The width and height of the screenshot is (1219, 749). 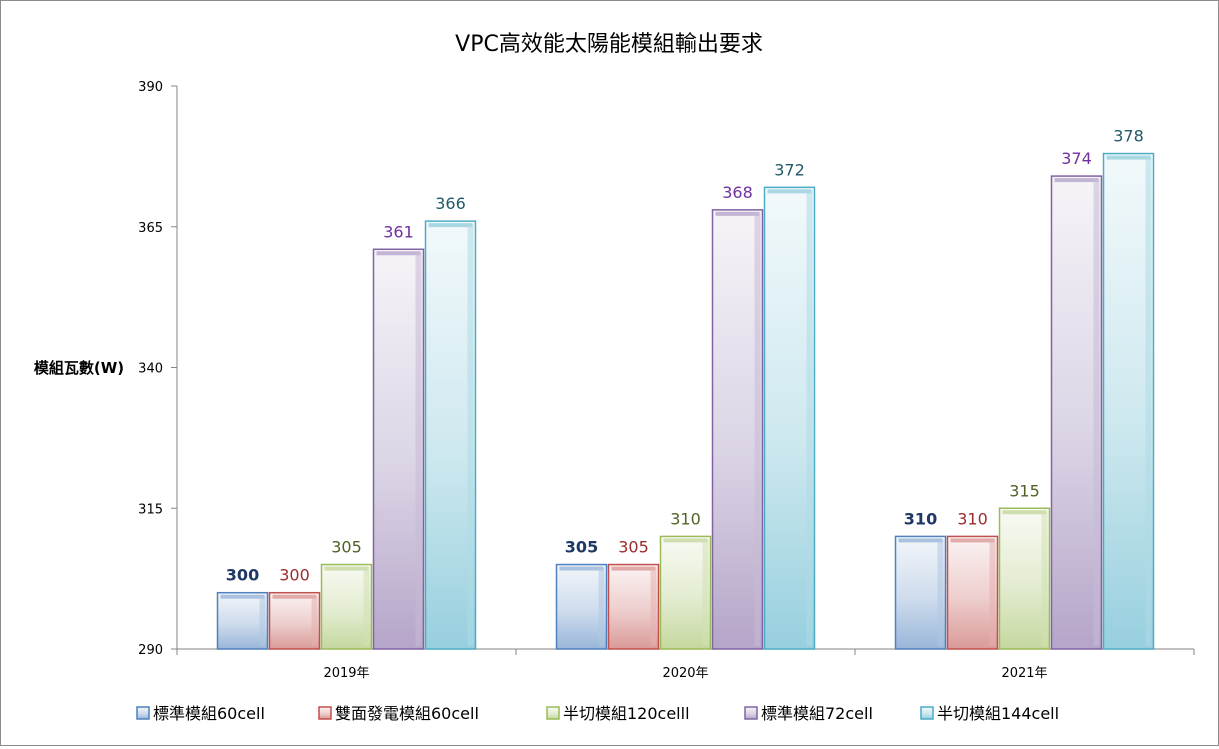 I want to click on legend-label: 半切模組144cell, so click(x=998, y=713).